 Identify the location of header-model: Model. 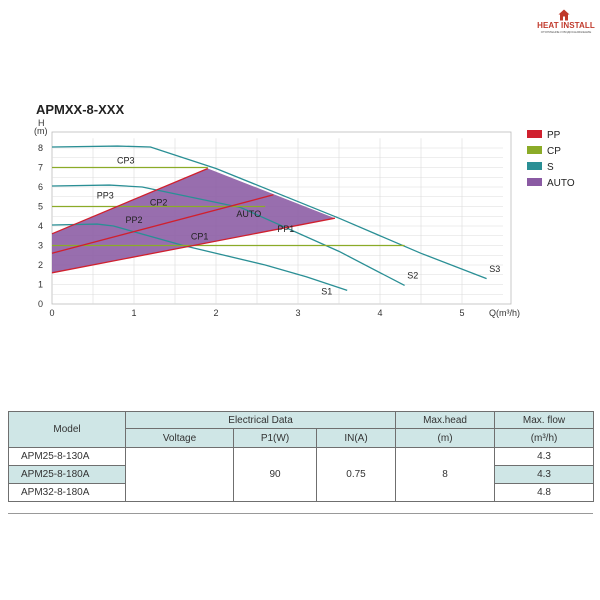
(67, 429).